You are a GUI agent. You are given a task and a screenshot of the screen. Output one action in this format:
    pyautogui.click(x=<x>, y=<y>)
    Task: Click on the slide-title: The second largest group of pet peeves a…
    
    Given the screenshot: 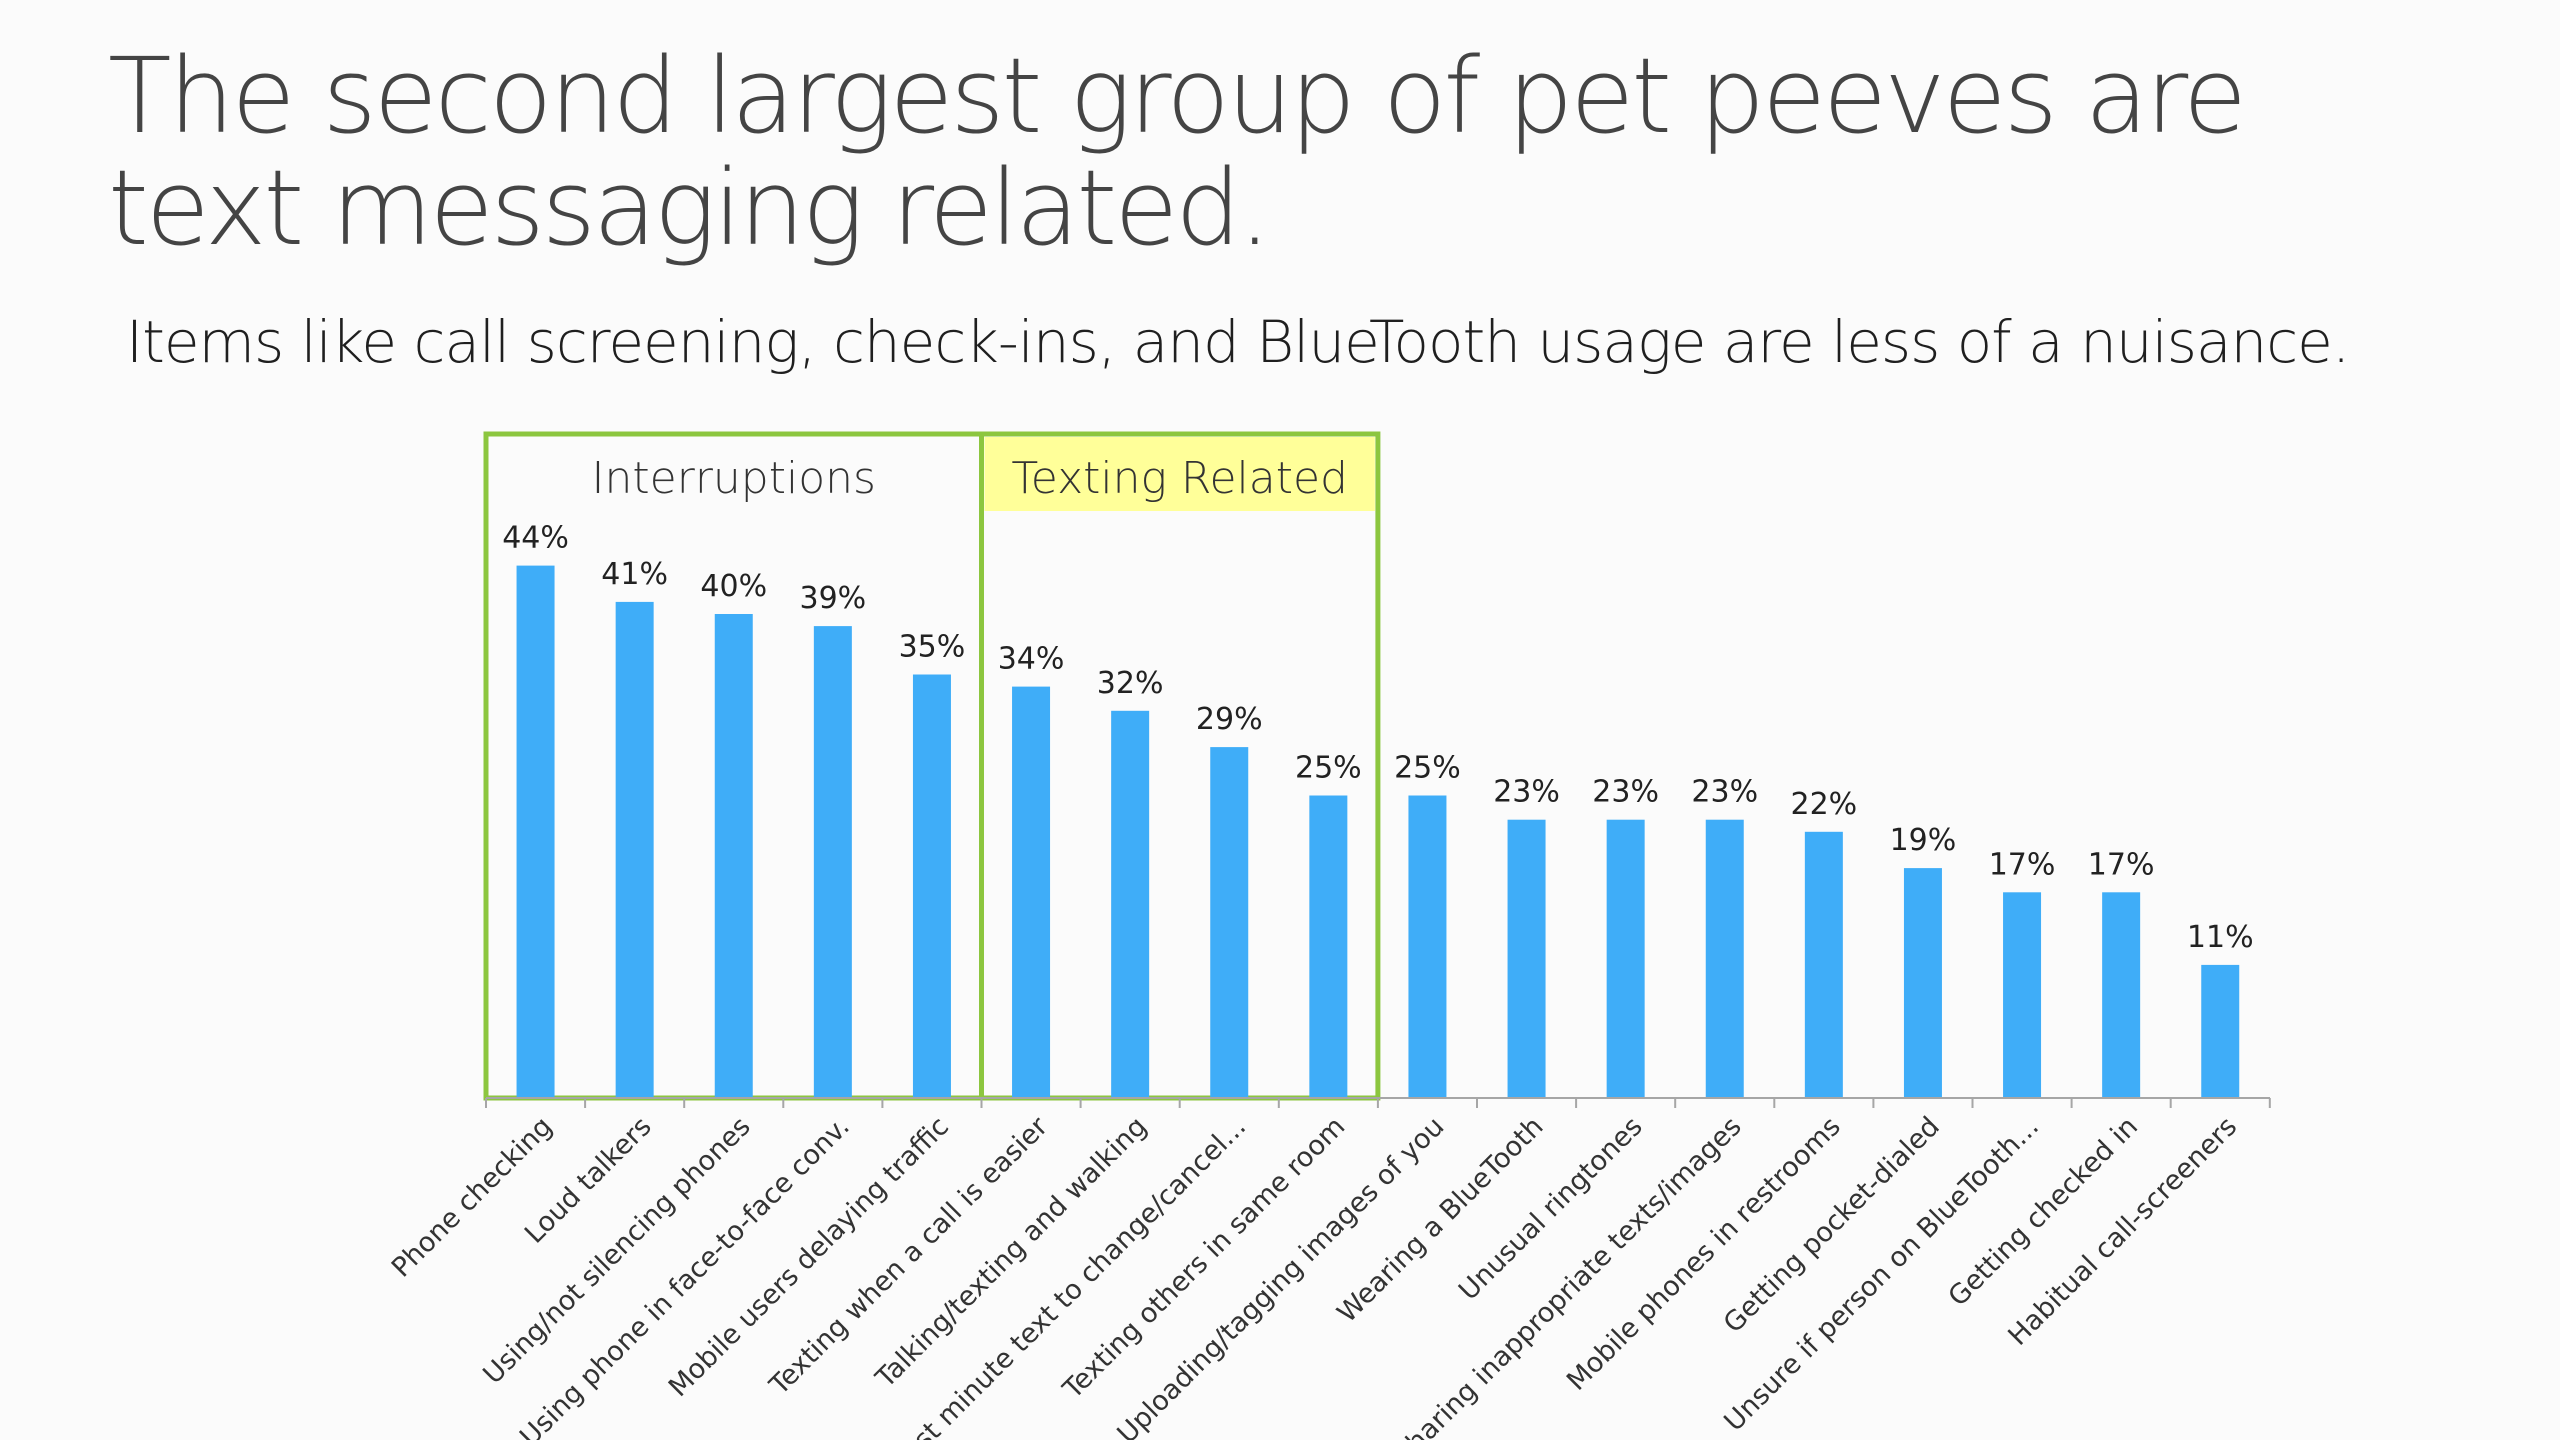 What is the action you would take?
    pyautogui.click(x=1177, y=152)
    